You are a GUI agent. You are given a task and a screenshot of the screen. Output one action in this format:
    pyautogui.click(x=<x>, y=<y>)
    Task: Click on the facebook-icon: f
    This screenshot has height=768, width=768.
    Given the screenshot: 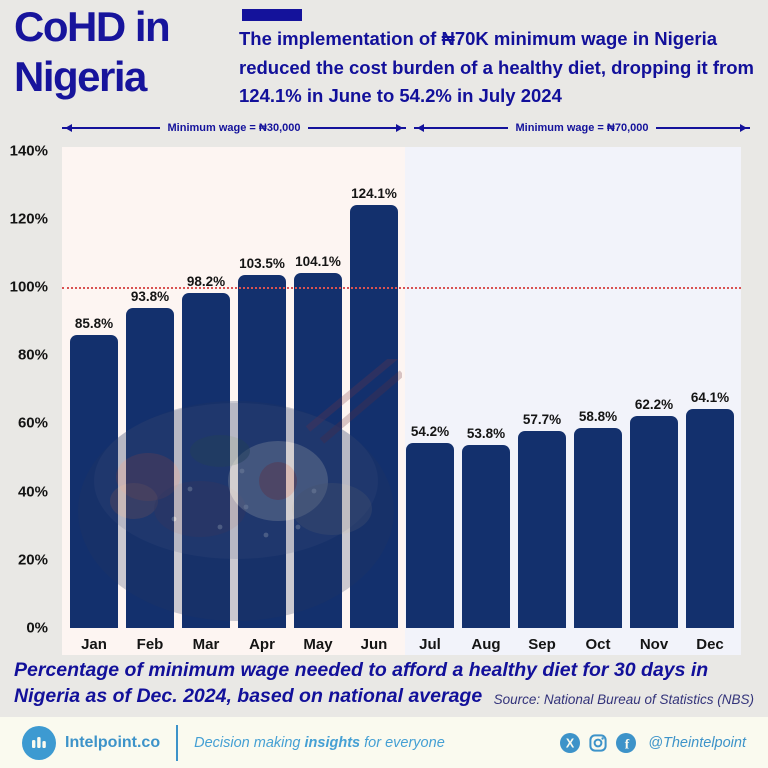 What is the action you would take?
    pyautogui.click(x=626, y=742)
    